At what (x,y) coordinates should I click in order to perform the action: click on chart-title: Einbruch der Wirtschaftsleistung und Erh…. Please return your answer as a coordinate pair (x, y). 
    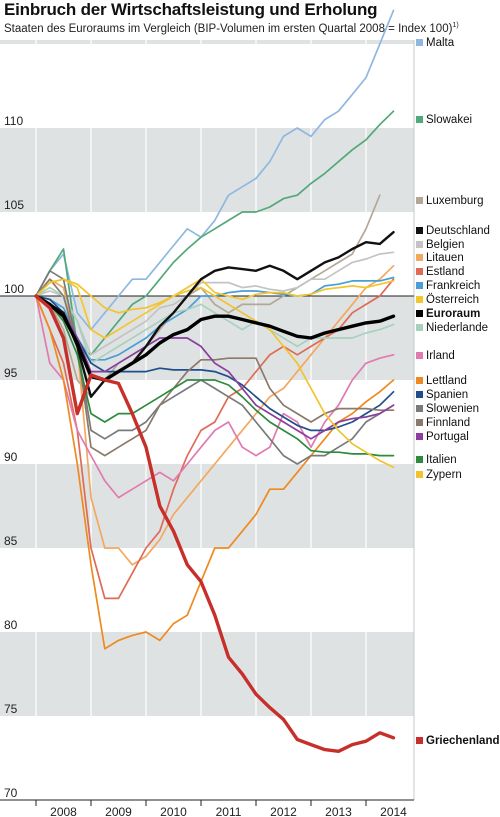
    Looking at the image, I should click on (191, 9).